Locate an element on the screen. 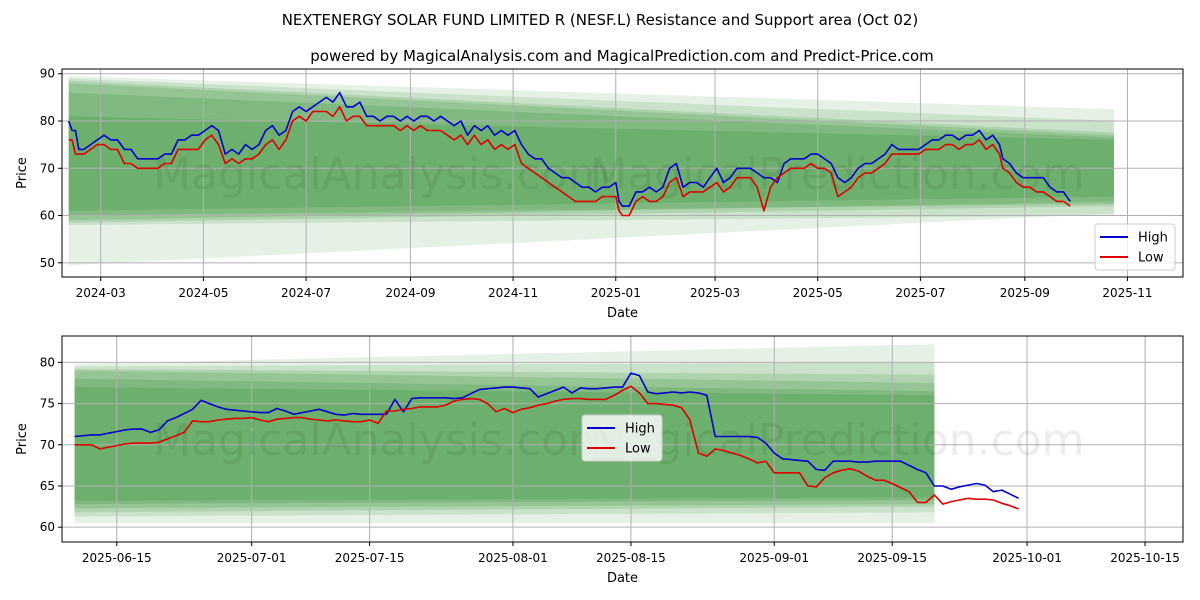  x-tick-label: 2025-07-01 is located at coordinates (252, 558).